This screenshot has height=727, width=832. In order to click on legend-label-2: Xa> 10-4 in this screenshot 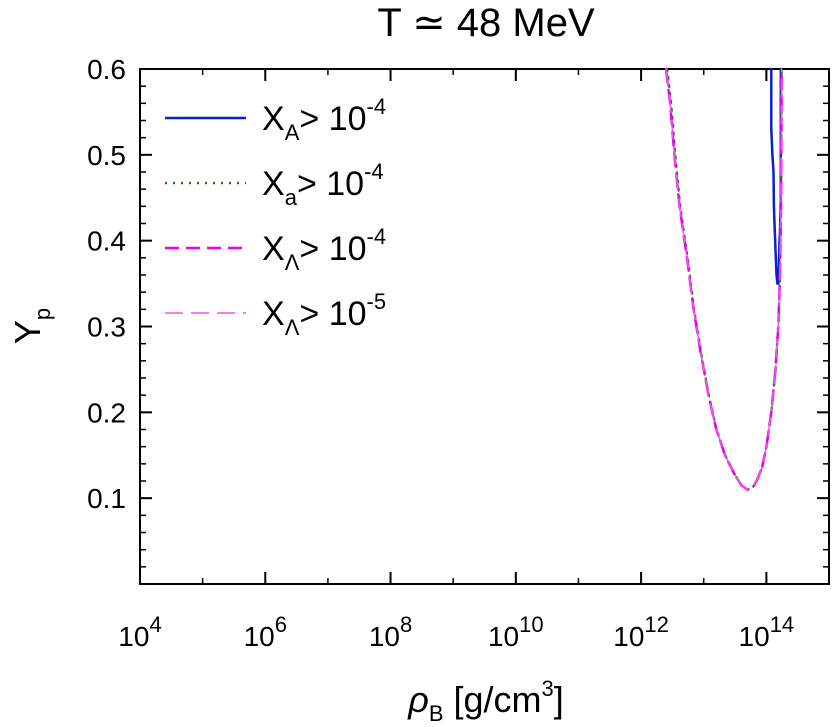, I will do `click(323, 184)`.